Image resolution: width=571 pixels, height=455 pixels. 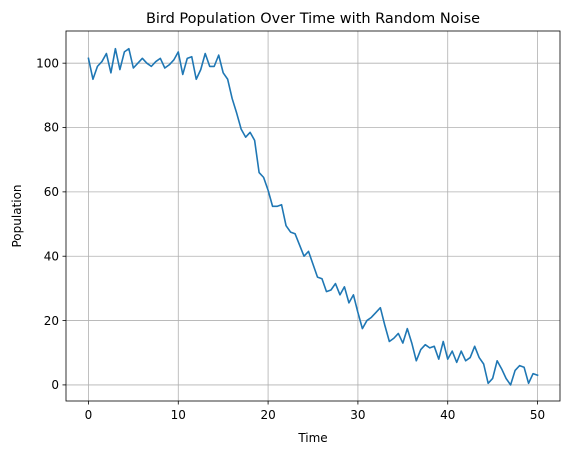 What do you see at coordinates (51, 128) in the screenshot?
I see `y-tick-label: 80` at bounding box center [51, 128].